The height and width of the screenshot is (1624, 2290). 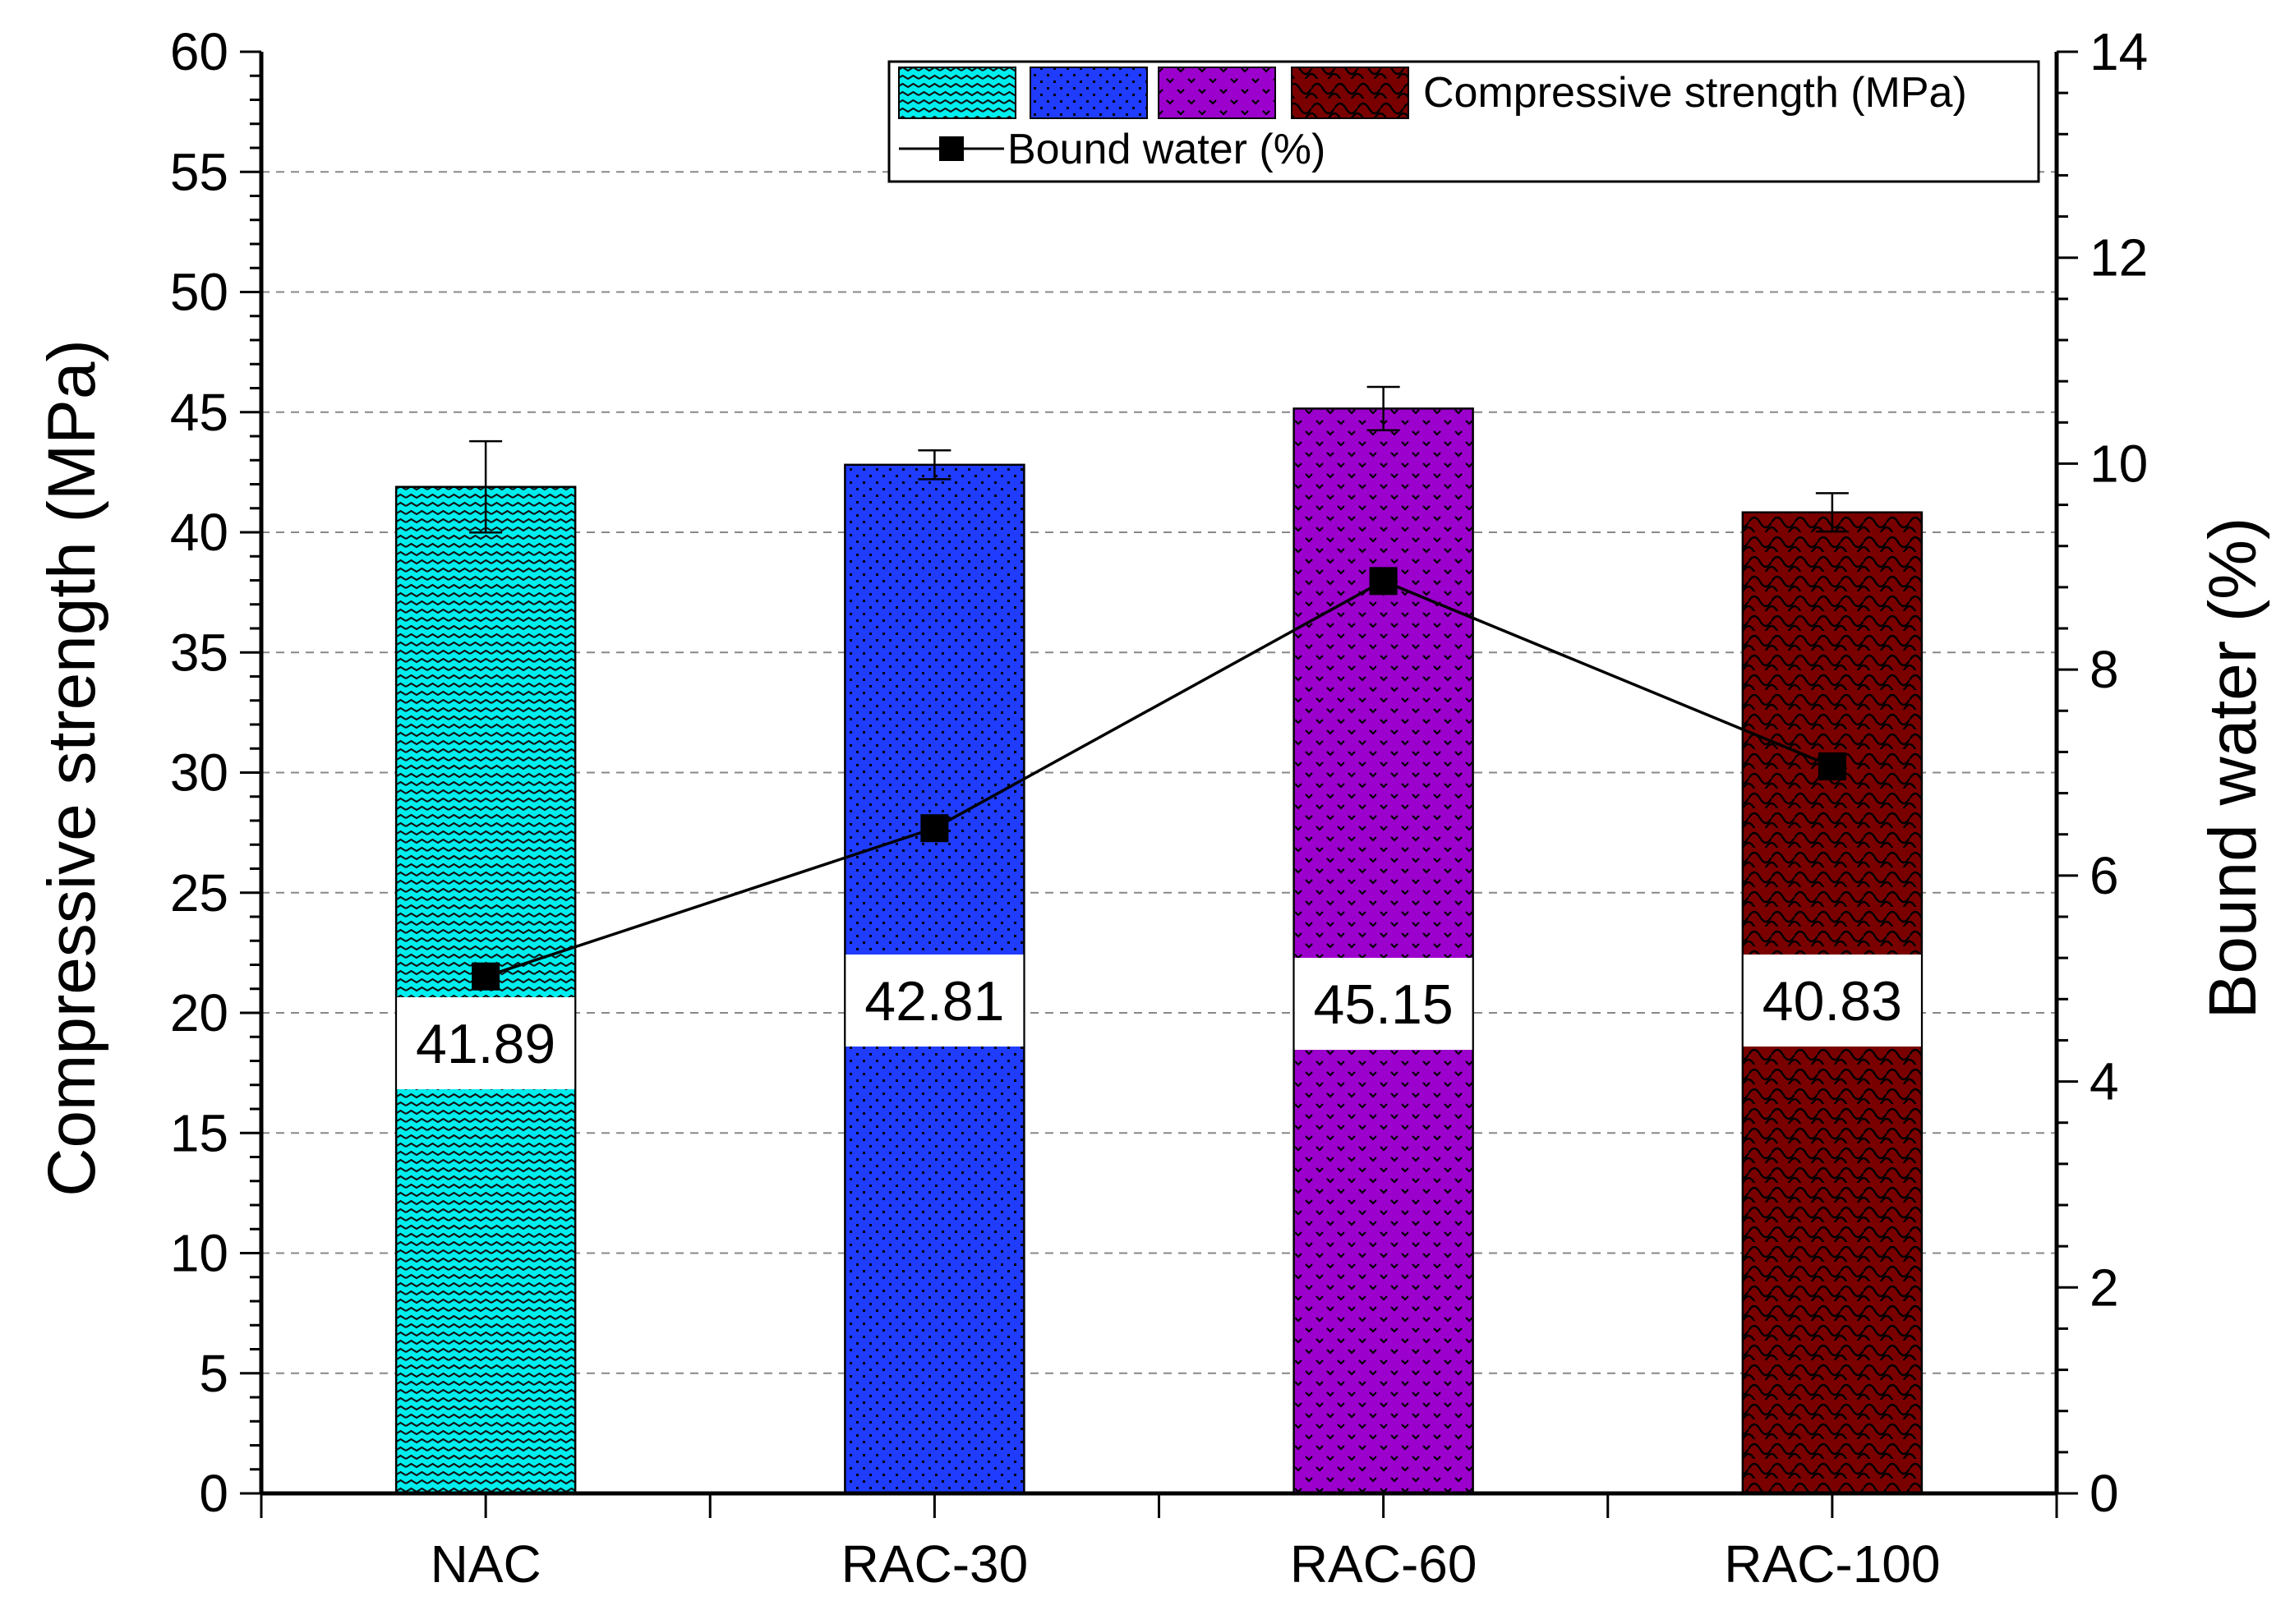 What do you see at coordinates (2104, 875) in the screenshot?
I see `y2-tick-label: 6` at bounding box center [2104, 875].